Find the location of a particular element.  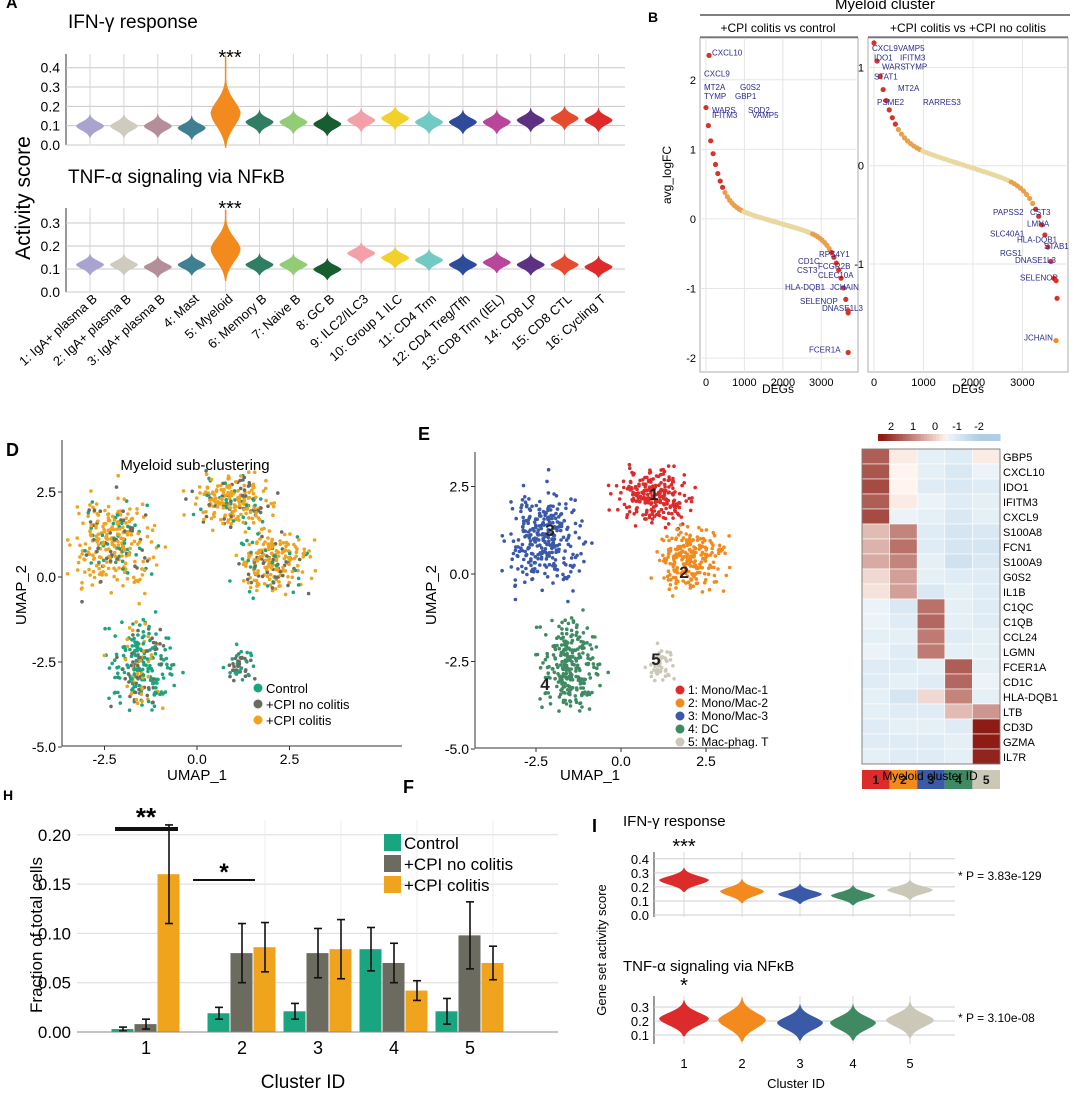

gene-label-up-5: WARS is located at coordinates (894, 66).